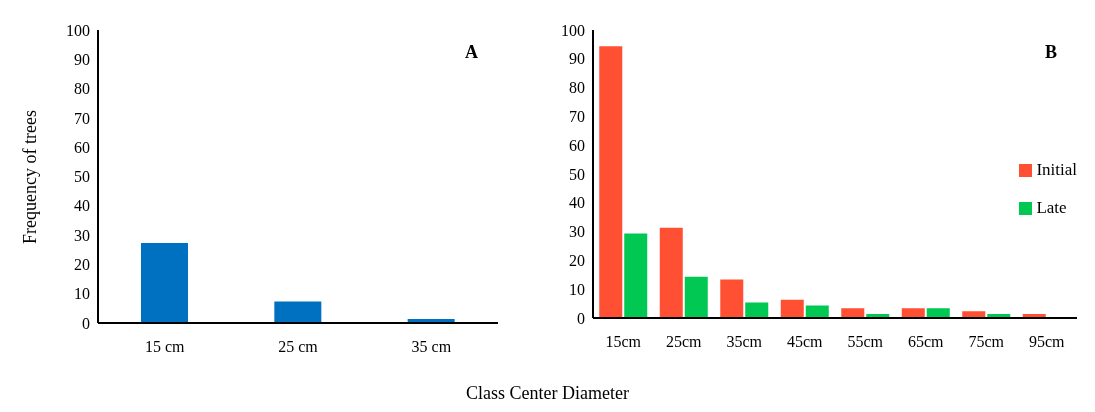 Image resolution: width=1095 pixels, height=412 pixels. I want to click on legend-label: Late, so click(1051, 208).